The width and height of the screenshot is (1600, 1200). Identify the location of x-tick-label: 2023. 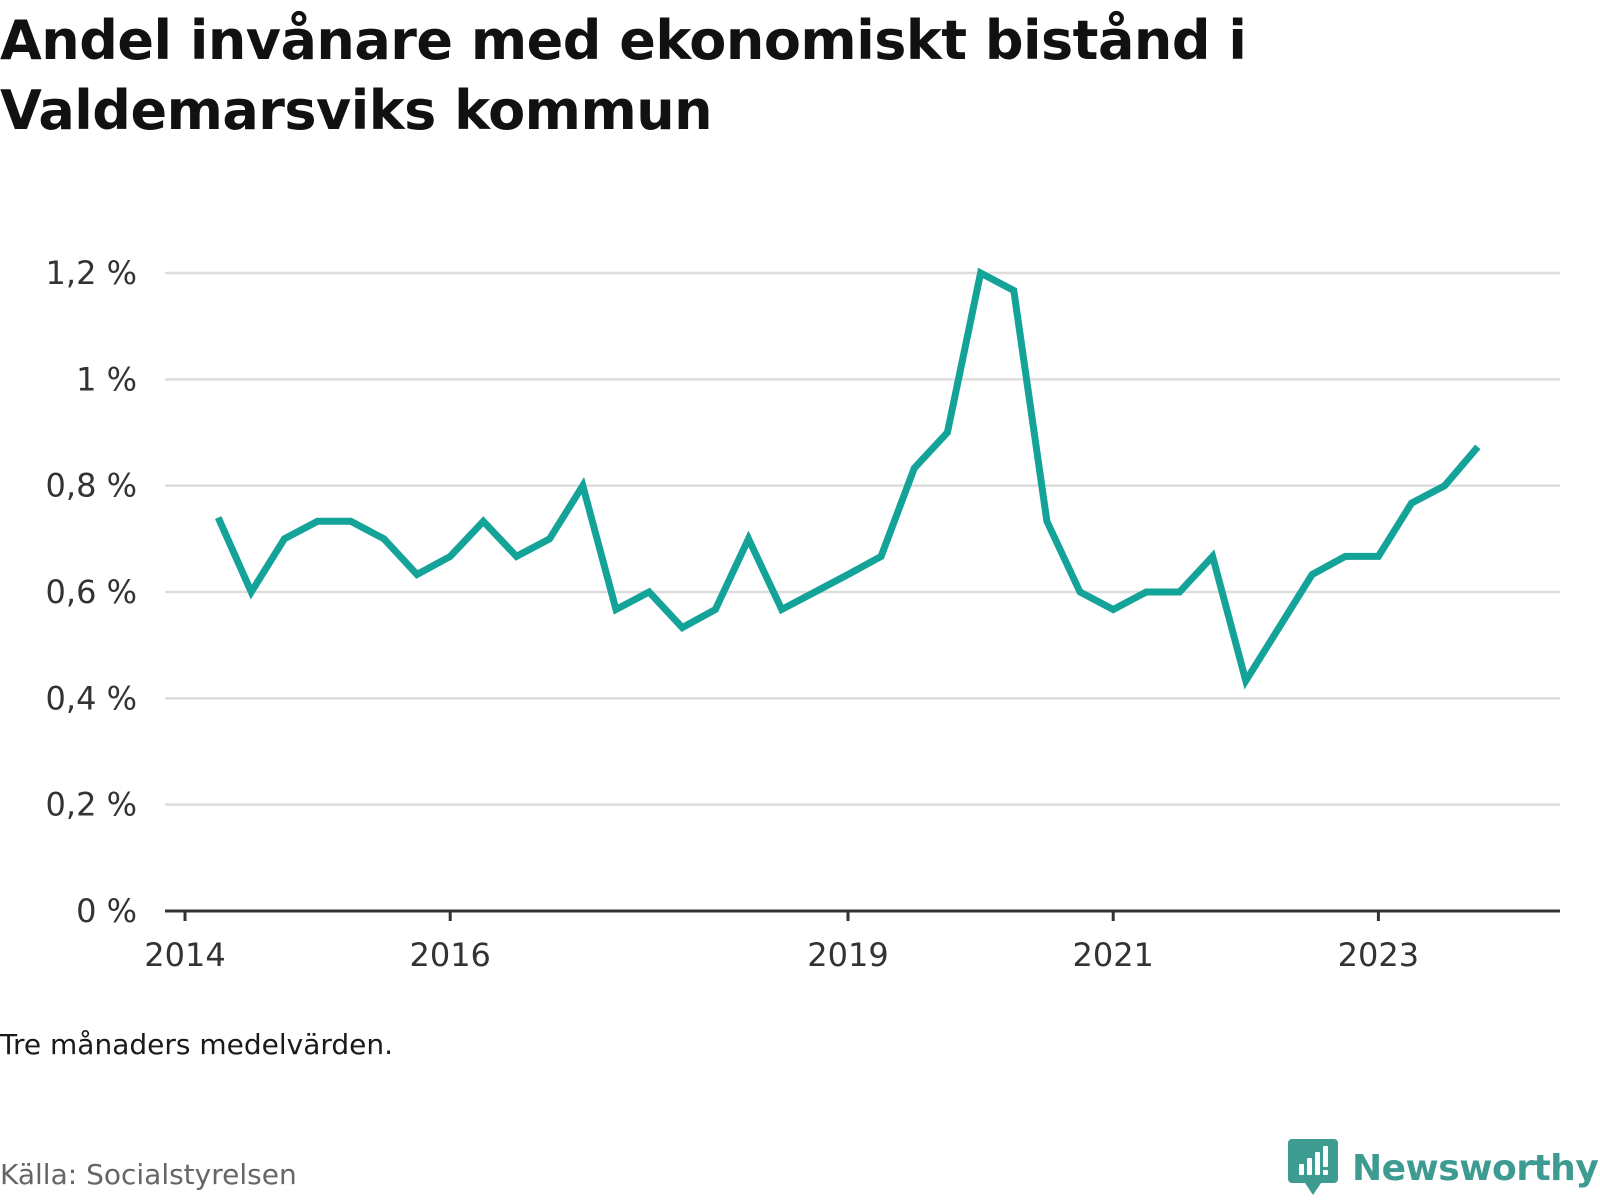
(1378, 955).